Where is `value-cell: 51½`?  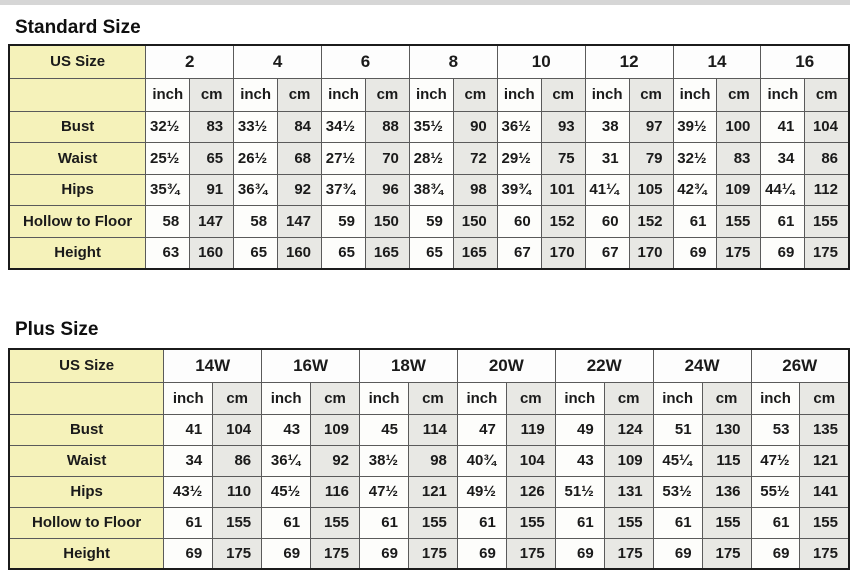 value-cell: 51½ is located at coordinates (579, 491).